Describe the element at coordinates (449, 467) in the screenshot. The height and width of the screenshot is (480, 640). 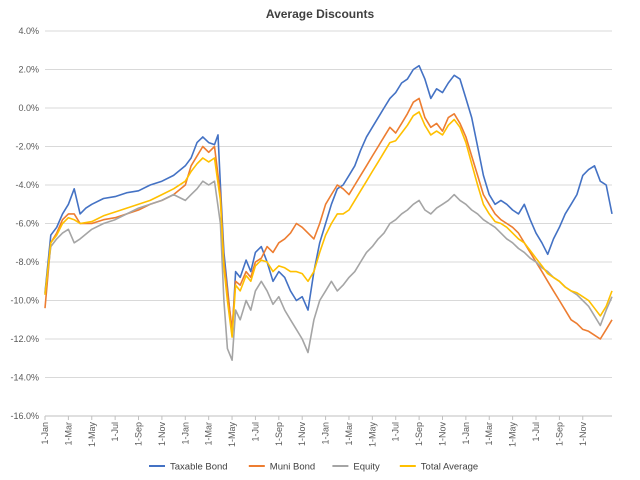
I see `legend-label-total-average: Total Average` at that location.